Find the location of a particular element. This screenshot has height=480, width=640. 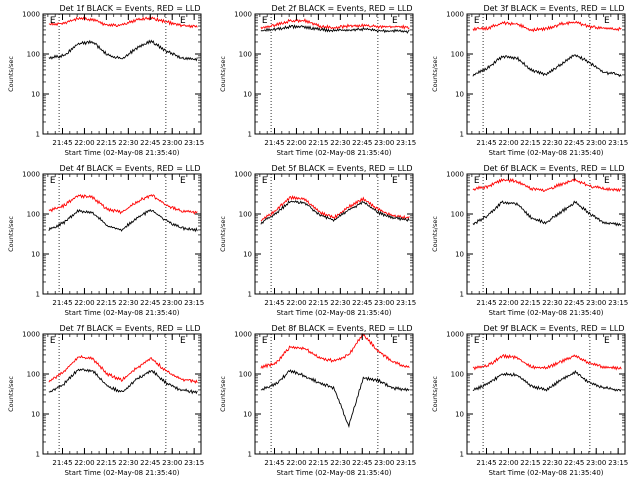

chart-title: Det 3f BLACK = Events, RED = LLD is located at coordinates (553, 8).